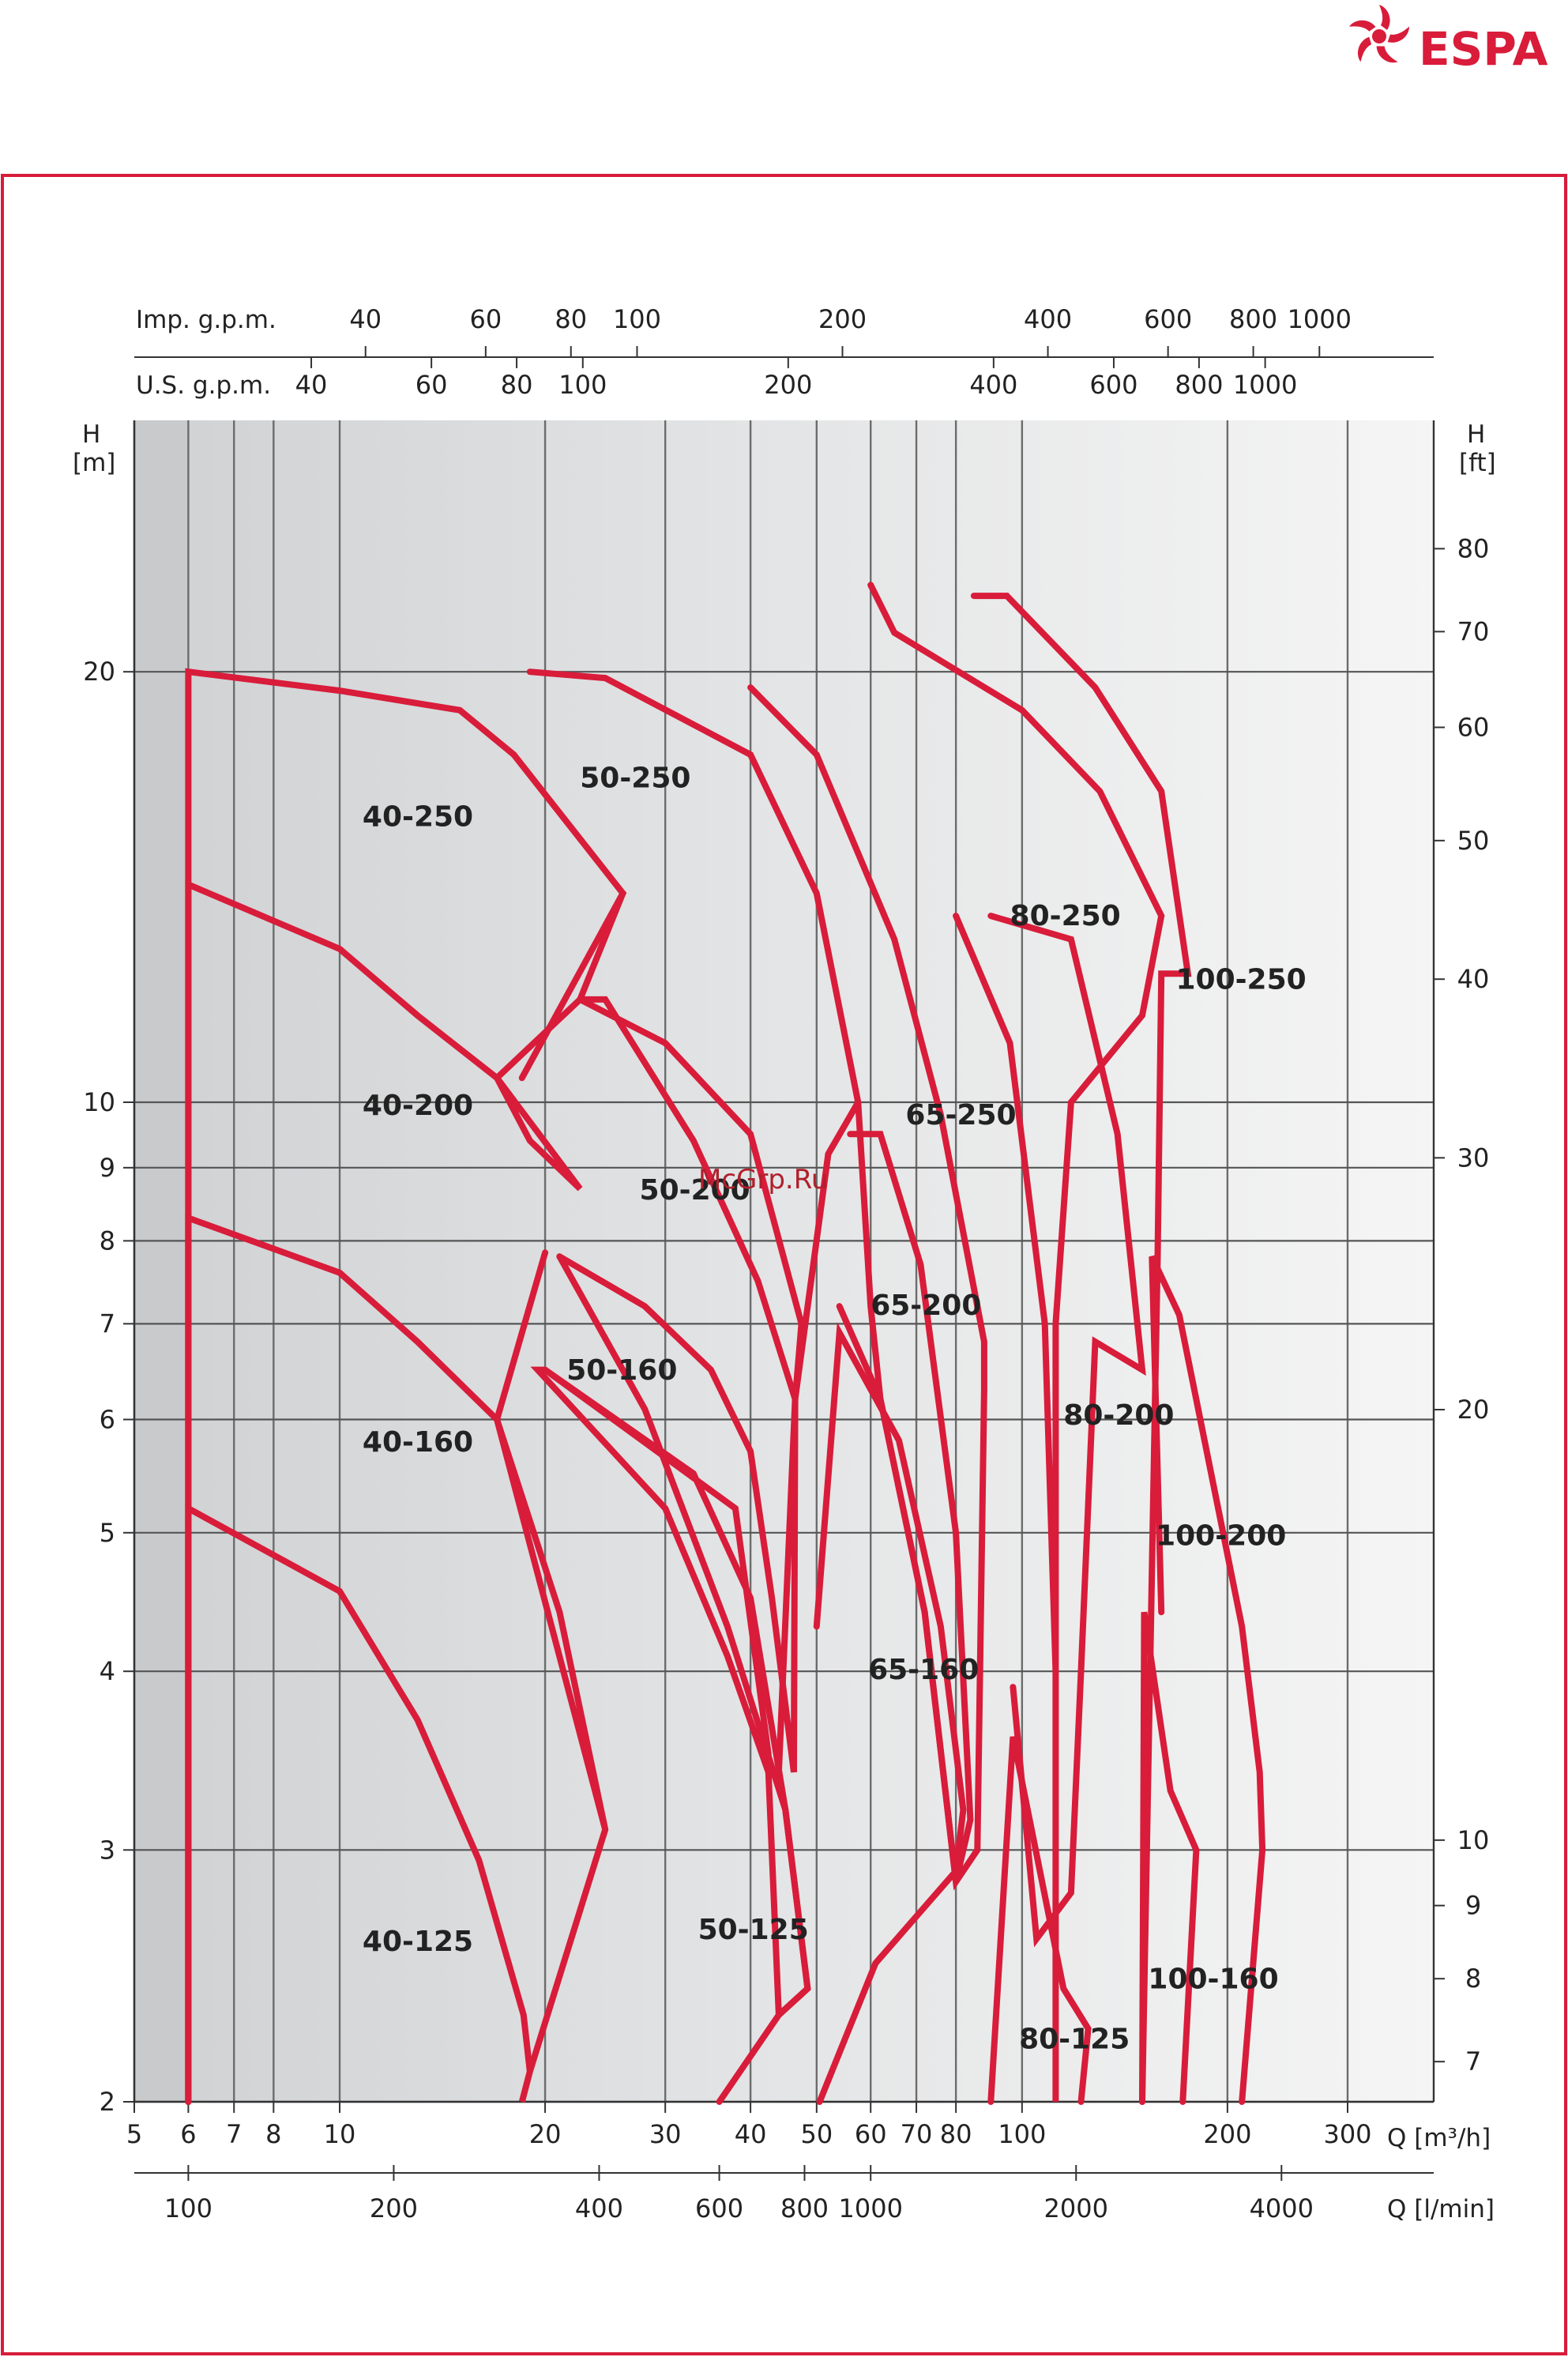 Image resolution: width=1568 pixels, height=2357 pixels. I want to click on ft-tick-label: 8, so click(1473, 1979).